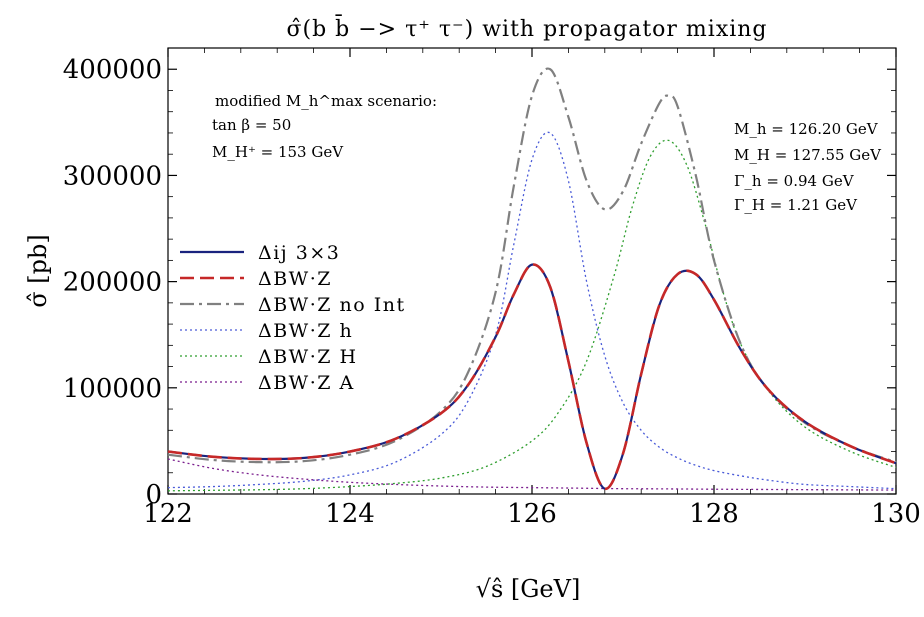 The width and height of the screenshot is (924, 617). What do you see at coordinates (896, 514) in the screenshot?
I see `x-tick-label: 130` at bounding box center [896, 514].